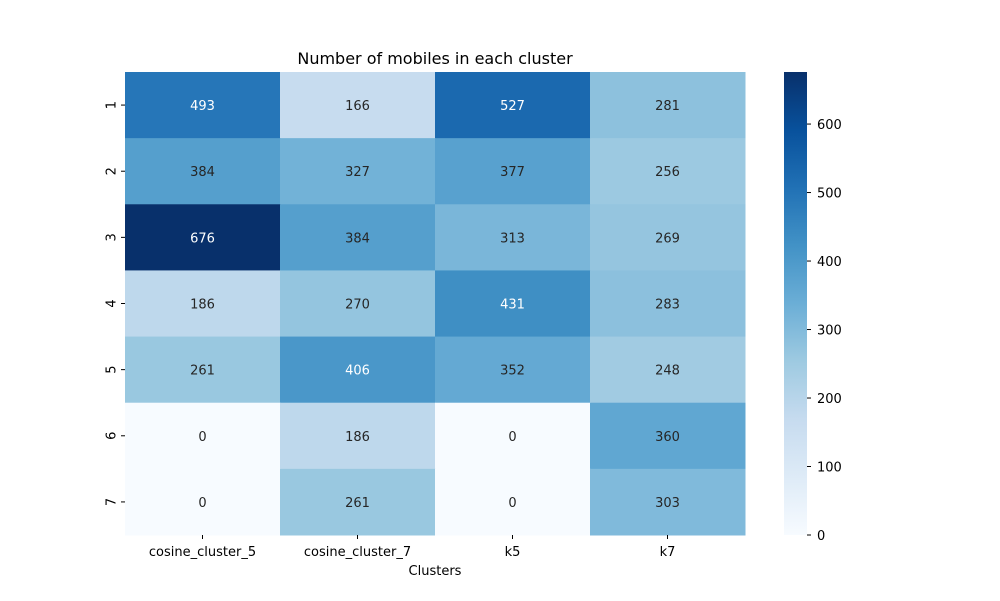 Image resolution: width=1000 pixels, height=601 pixels. I want to click on colorbar-tick-label: 100, so click(829, 468).